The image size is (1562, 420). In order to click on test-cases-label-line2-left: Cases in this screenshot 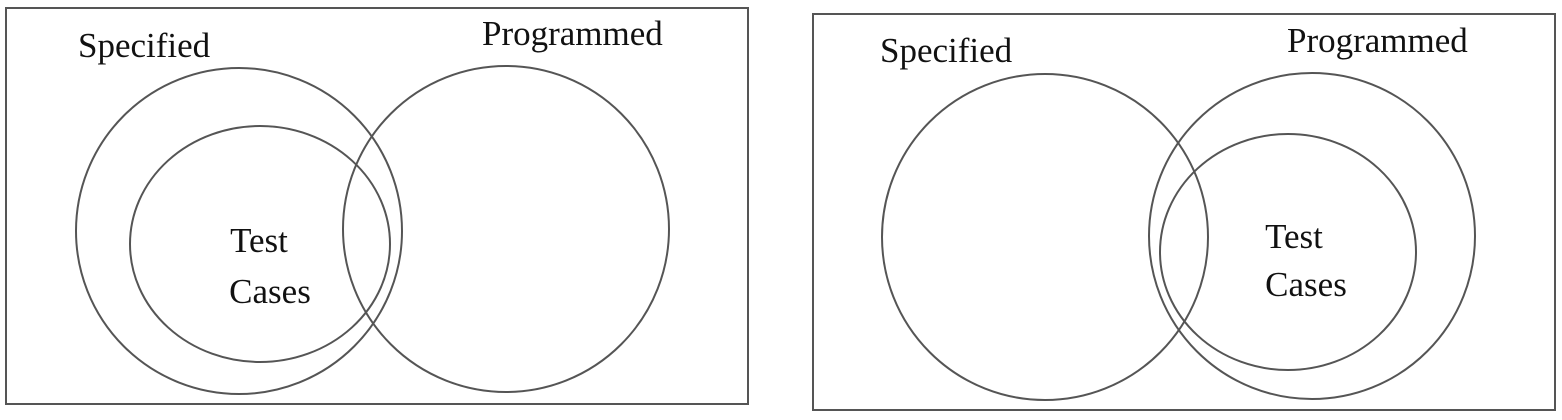, I will do `click(270, 291)`.